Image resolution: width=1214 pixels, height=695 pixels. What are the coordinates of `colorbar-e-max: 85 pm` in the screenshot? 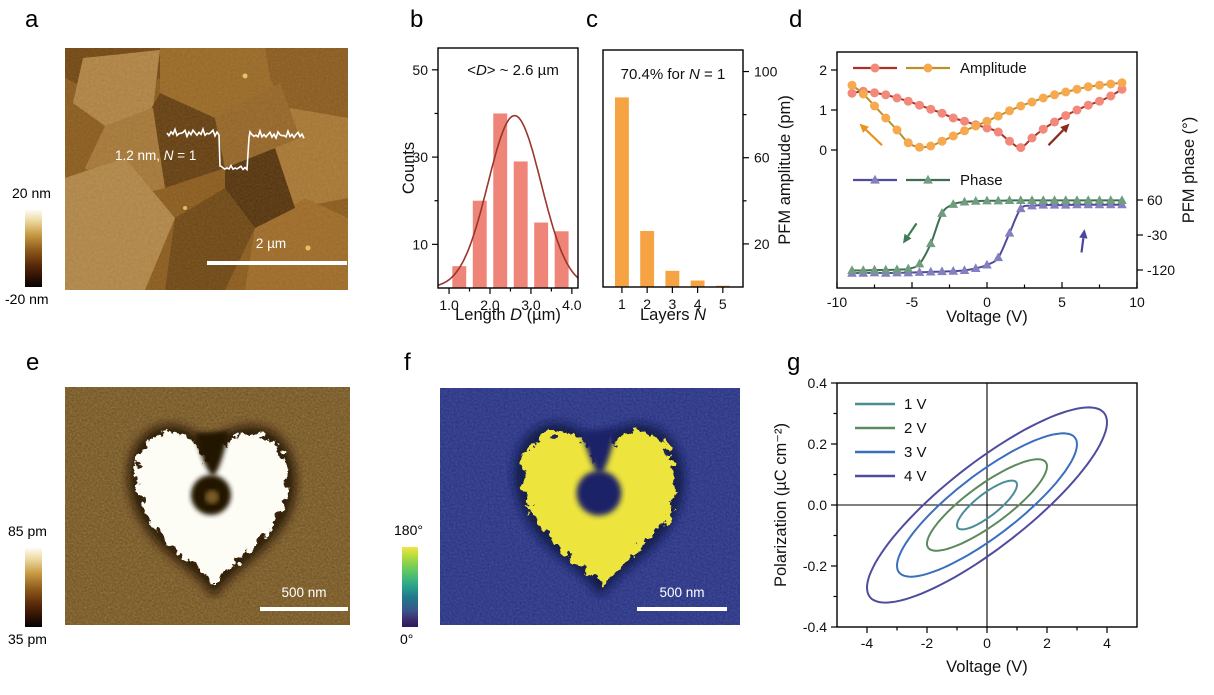 It's located at (27, 531).